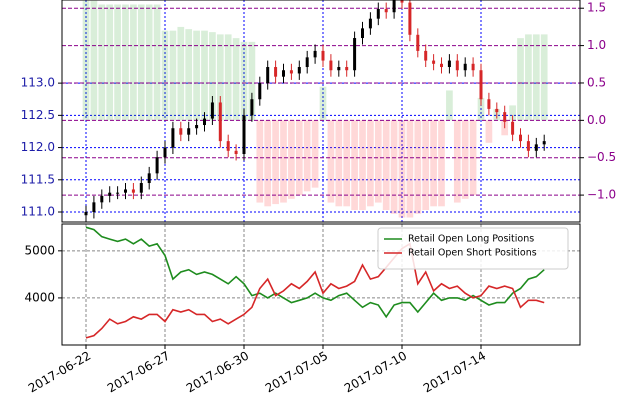 Image resolution: width=629 pixels, height=415 pixels. Describe the element at coordinates (59, 372) in the screenshot. I see `x-tick-label: 2017-06-22` at that location.